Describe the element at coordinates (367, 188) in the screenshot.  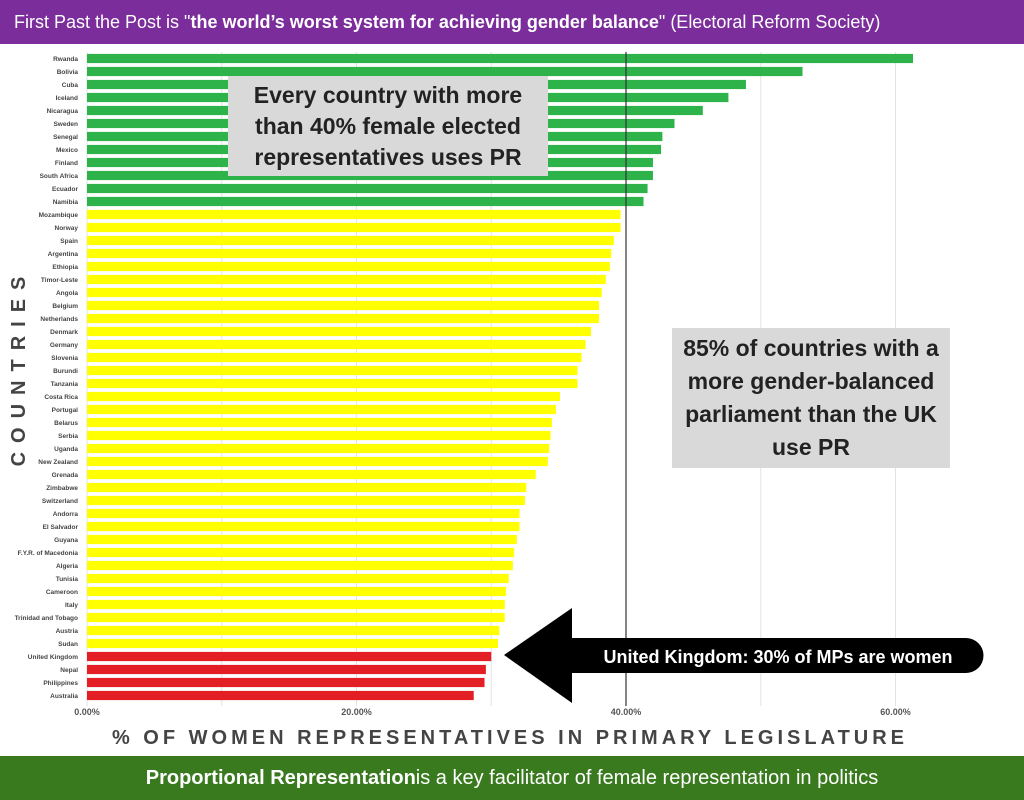
I see `bar-ecuador` at that location.